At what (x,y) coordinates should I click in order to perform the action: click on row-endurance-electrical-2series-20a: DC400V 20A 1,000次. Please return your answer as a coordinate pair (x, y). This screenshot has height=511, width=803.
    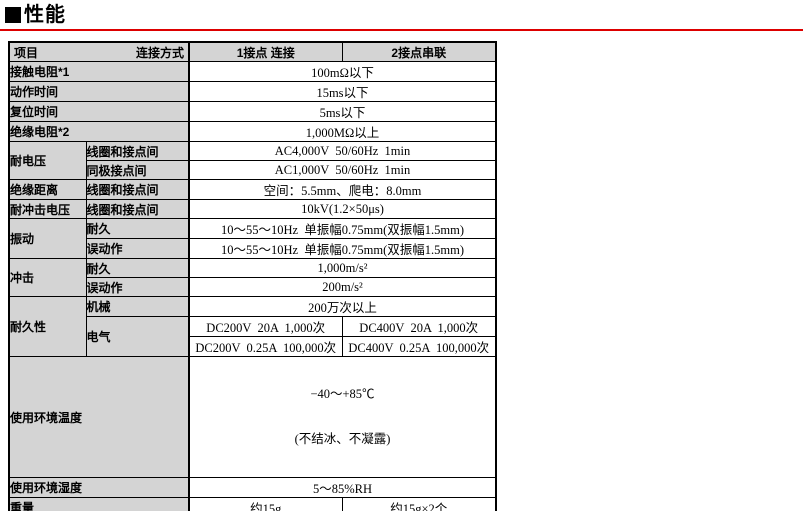
    Looking at the image, I should click on (419, 326).